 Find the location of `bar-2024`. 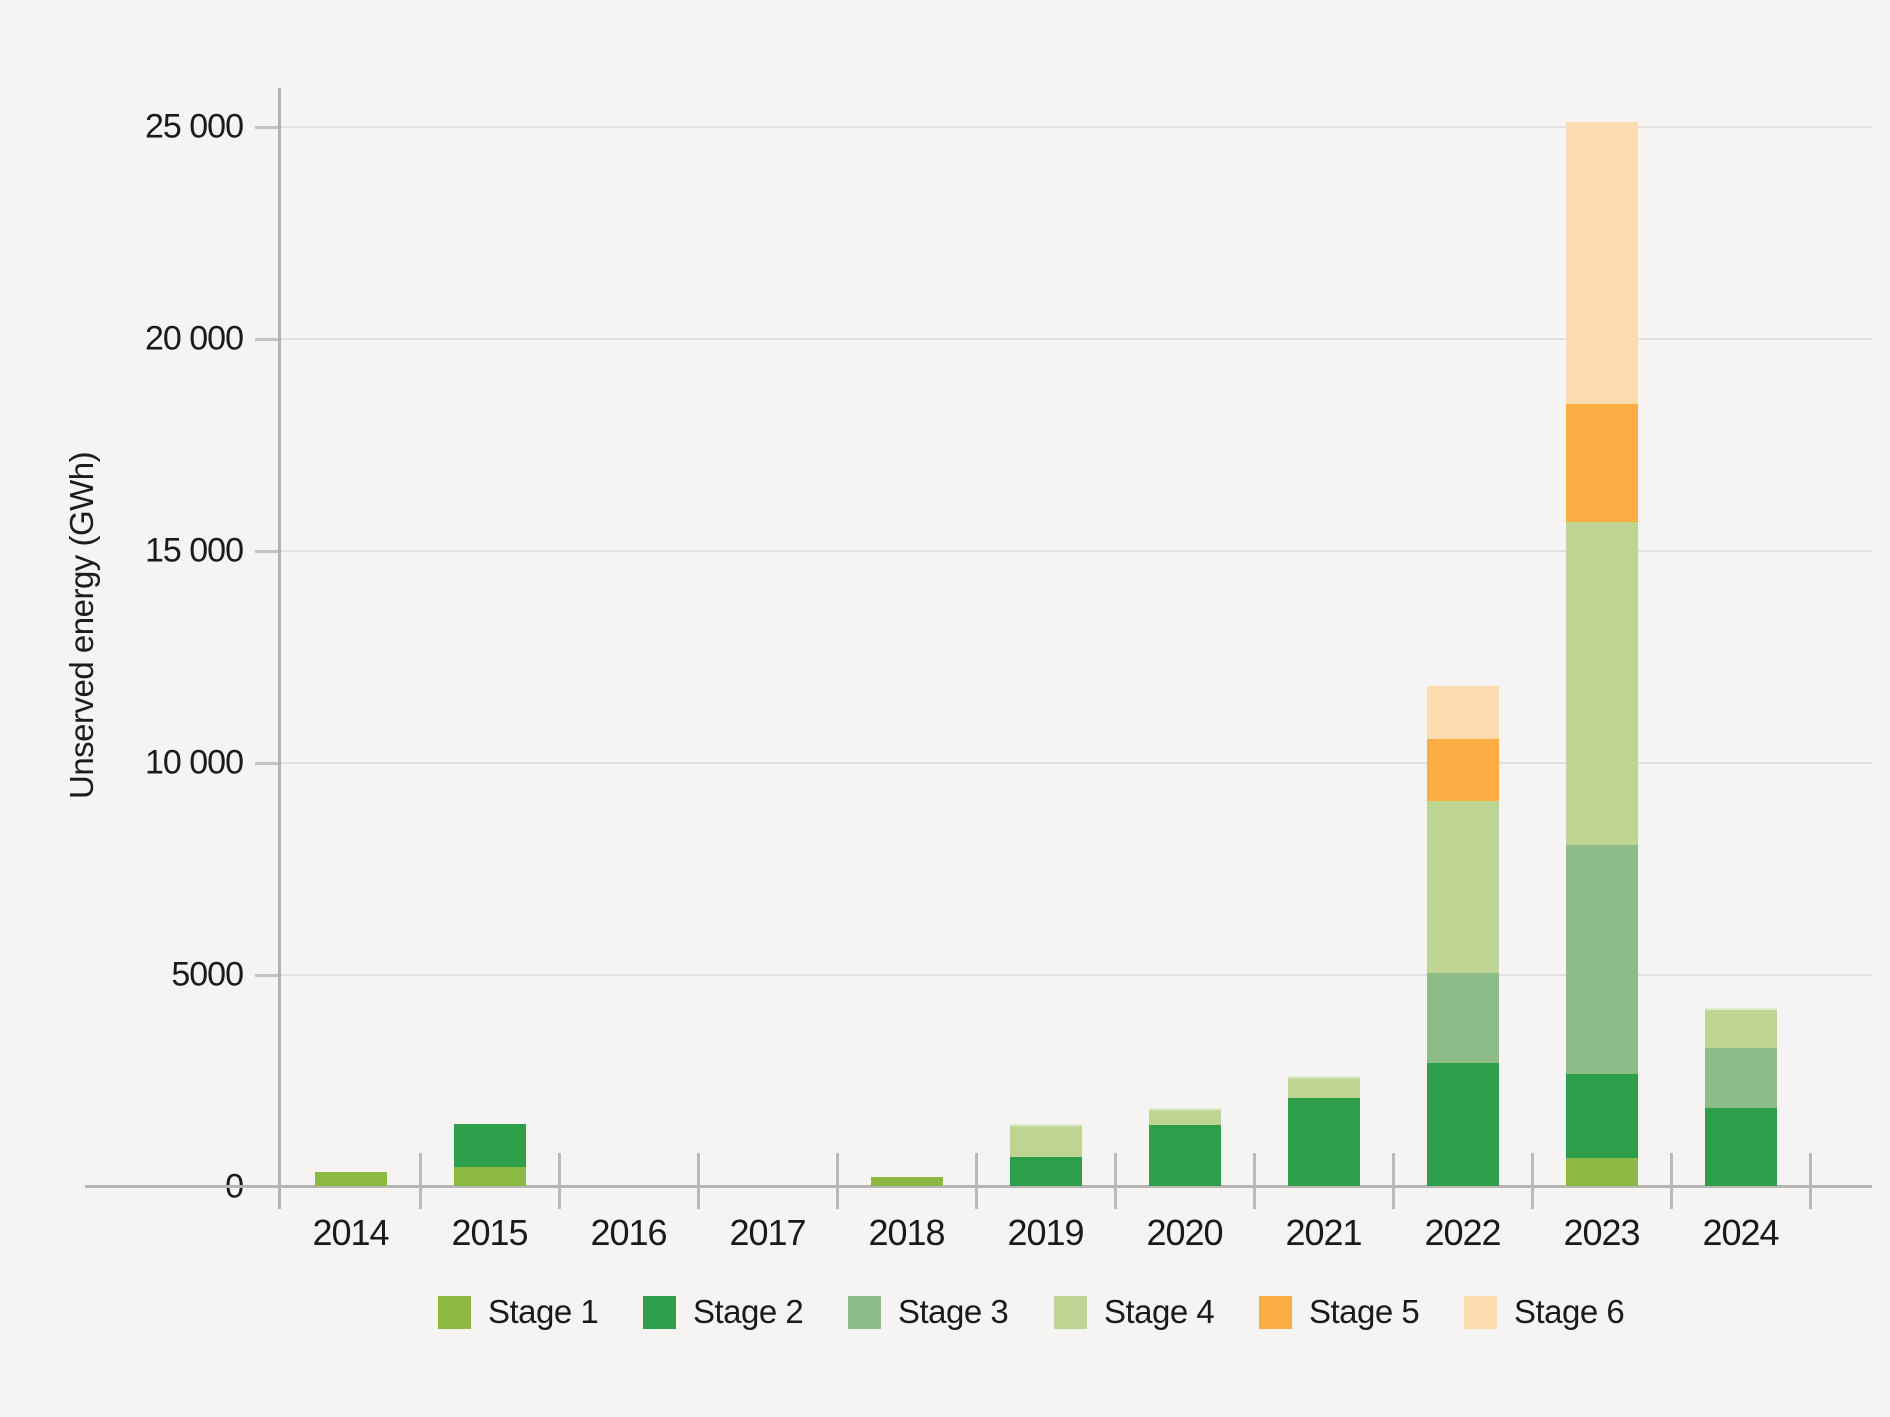

bar-2024 is located at coordinates (1740, 1096).